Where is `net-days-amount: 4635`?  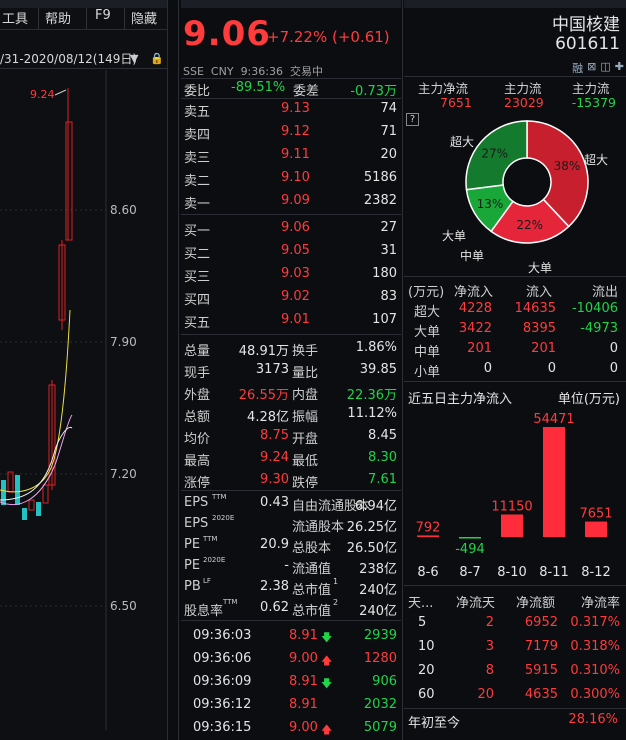
net-days-amount: 4635 is located at coordinates (541, 694).